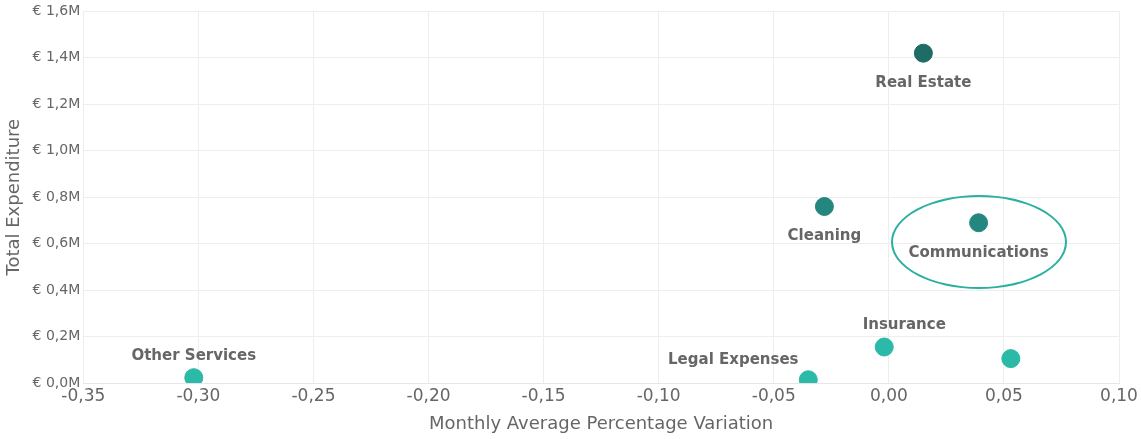 The height and width of the screenshot is (439, 1141). I want to click on x-tick-label: -0,30, so click(198, 394).